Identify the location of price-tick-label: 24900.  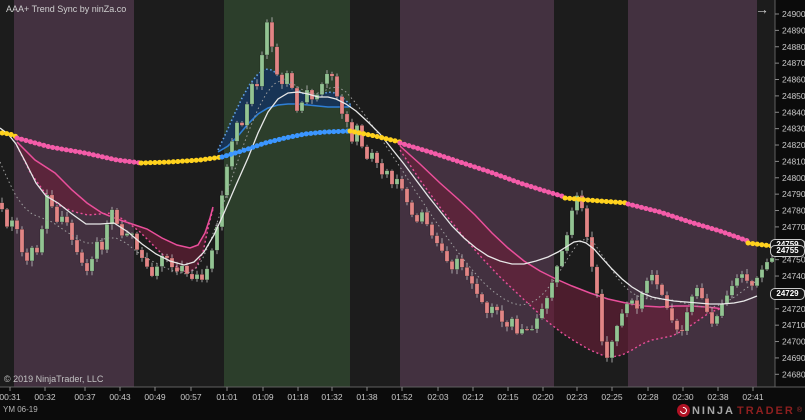
(793, 14).